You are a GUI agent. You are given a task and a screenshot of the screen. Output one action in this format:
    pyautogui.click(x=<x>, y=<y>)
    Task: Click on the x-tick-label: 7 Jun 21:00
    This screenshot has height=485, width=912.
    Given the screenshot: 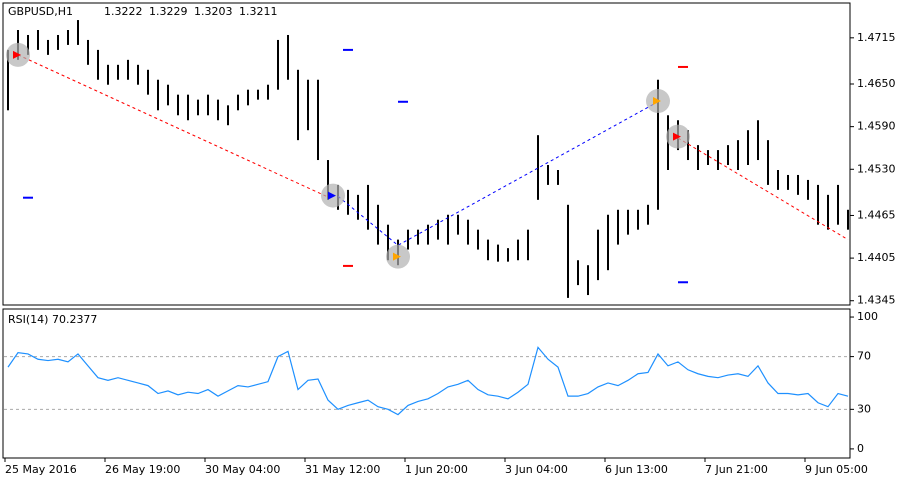 What is the action you would take?
    pyautogui.click(x=736, y=469)
    